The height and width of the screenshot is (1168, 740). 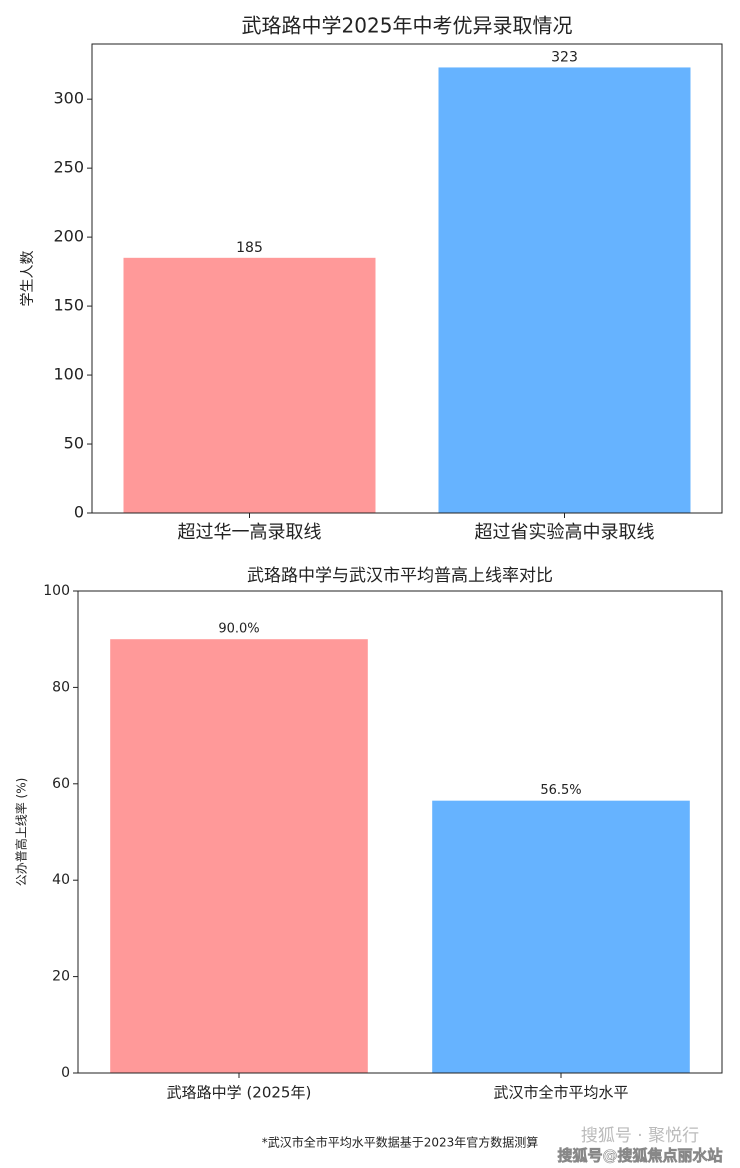 I want to click on chart-title: 武珞路中学与武汉市平均普高上线率对比, so click(x=400, y=576).